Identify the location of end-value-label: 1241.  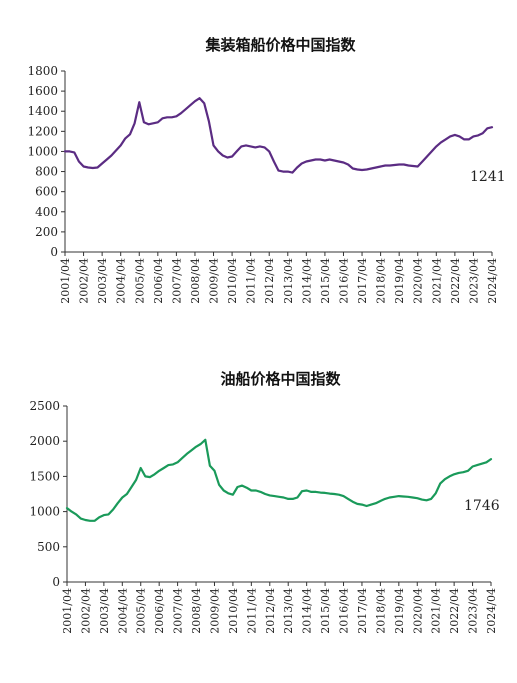
(488, 177).